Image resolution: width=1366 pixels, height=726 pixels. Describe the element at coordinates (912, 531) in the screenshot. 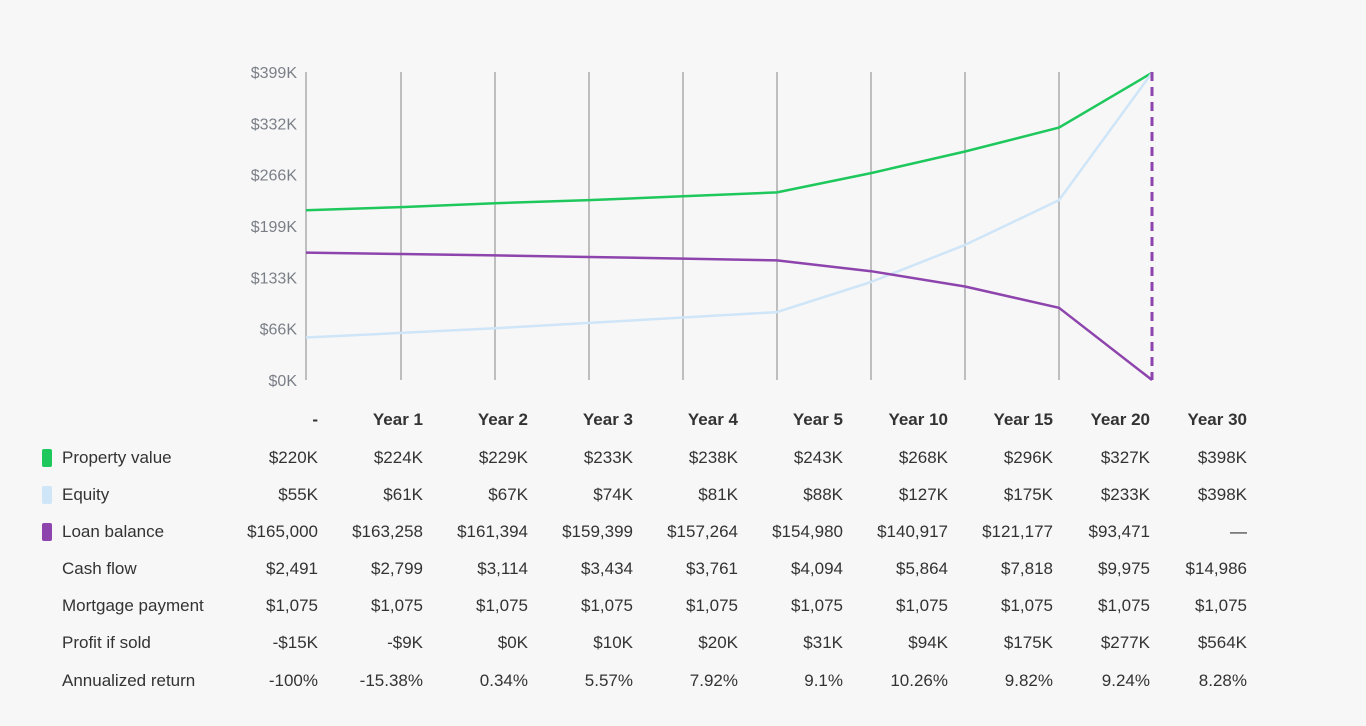

I see `table-cell: $140,917` at that location.